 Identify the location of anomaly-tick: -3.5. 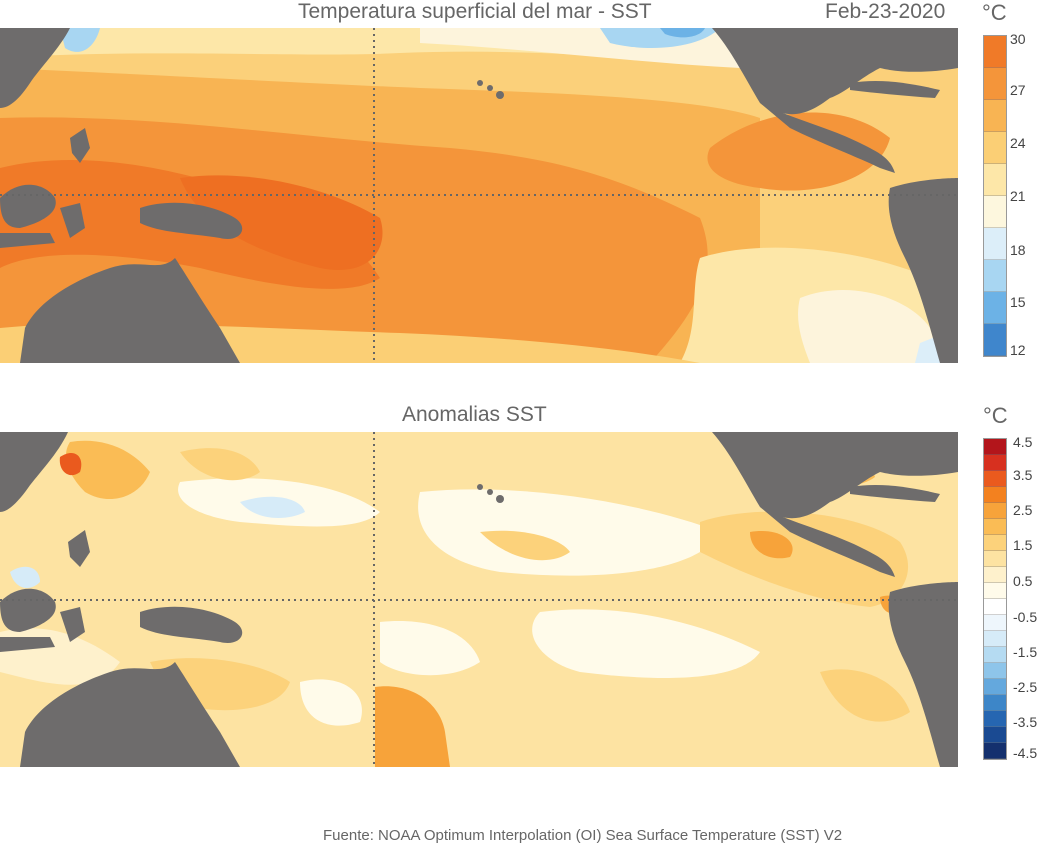
(1025, 722).